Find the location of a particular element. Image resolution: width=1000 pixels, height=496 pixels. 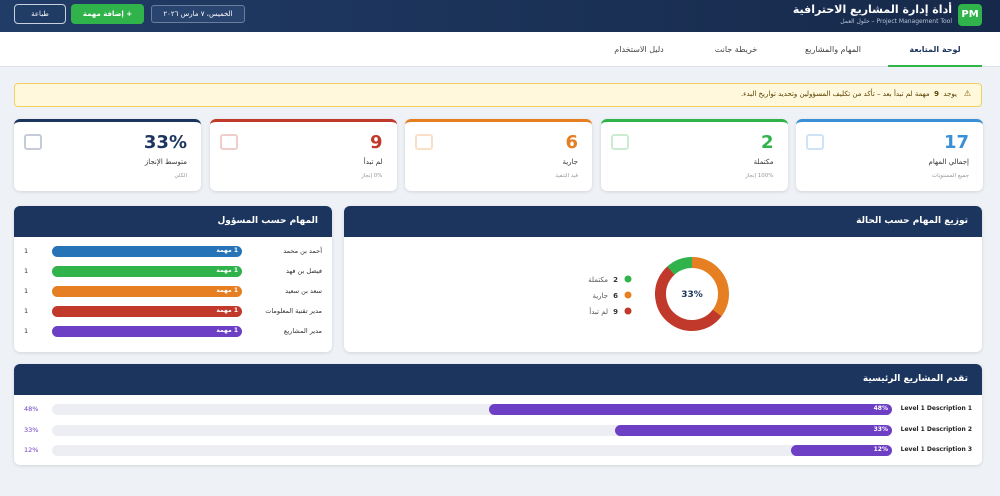

legend-label: مكتملة is located at coordinates (598, 280).